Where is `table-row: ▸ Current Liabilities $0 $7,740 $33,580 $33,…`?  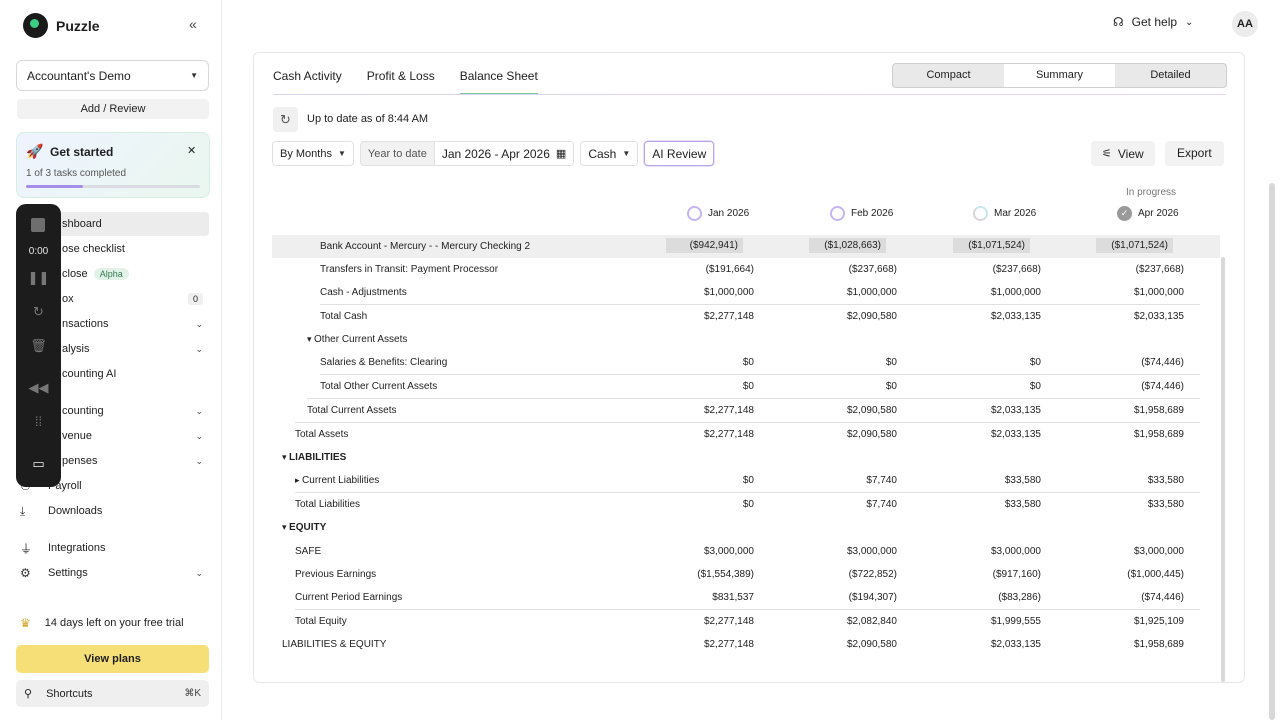
table-row: ▸ Current Liabilities $0 $7,740 $33,580 $33,… is located at coordinates (746, 480).